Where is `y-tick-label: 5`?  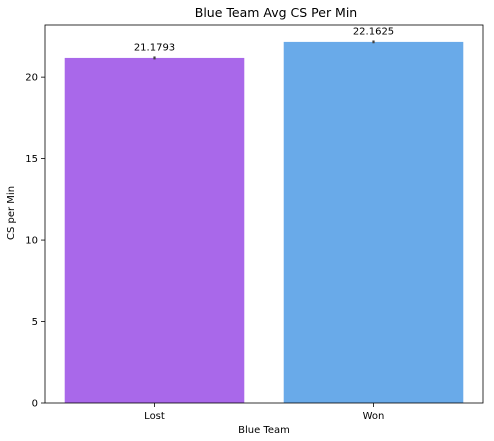
y-tick-label: 5 is located at coordinates (35, 322).